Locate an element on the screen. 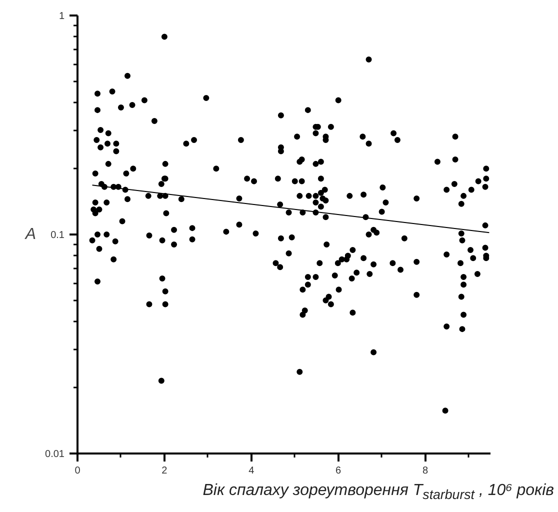  x-tick-label: 0 is located at coordinates (77, 471).